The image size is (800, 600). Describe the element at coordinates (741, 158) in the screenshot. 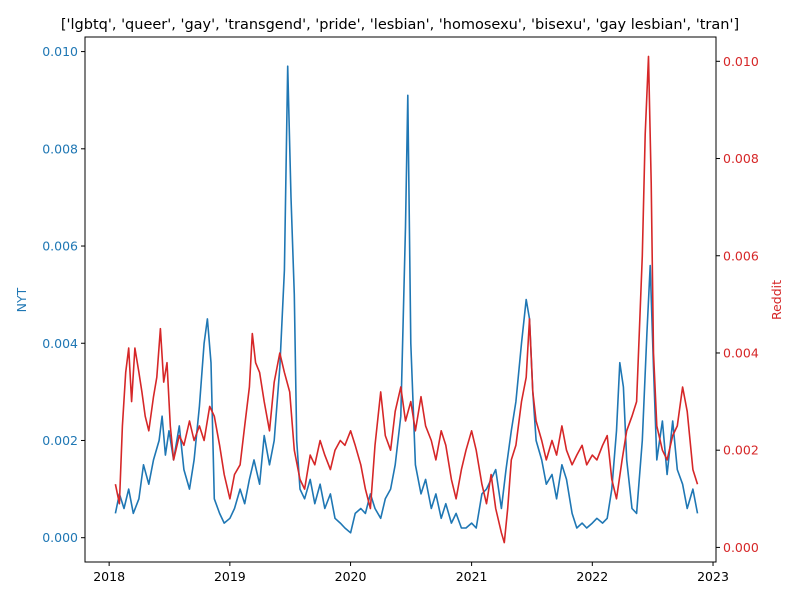

I see `y-tick-label-right: 0.008` at that location.